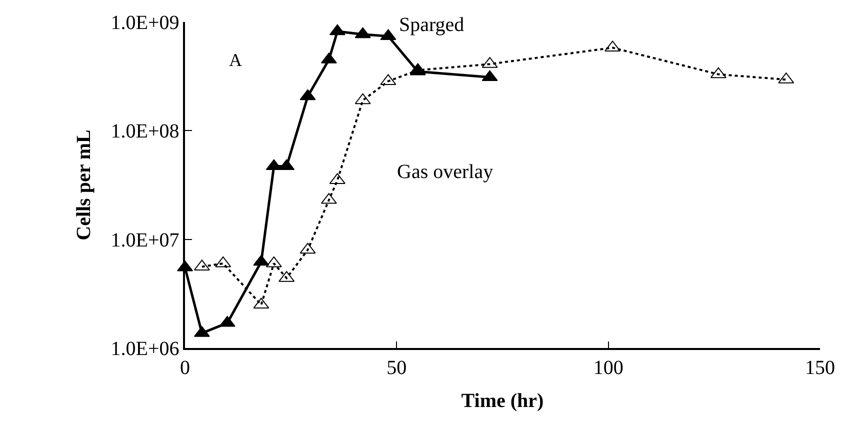  What do you see at coordinates (502, 401) in the screenshot?
I see `x-axis-title: Time (hr)` at bounding box center [502, 401].